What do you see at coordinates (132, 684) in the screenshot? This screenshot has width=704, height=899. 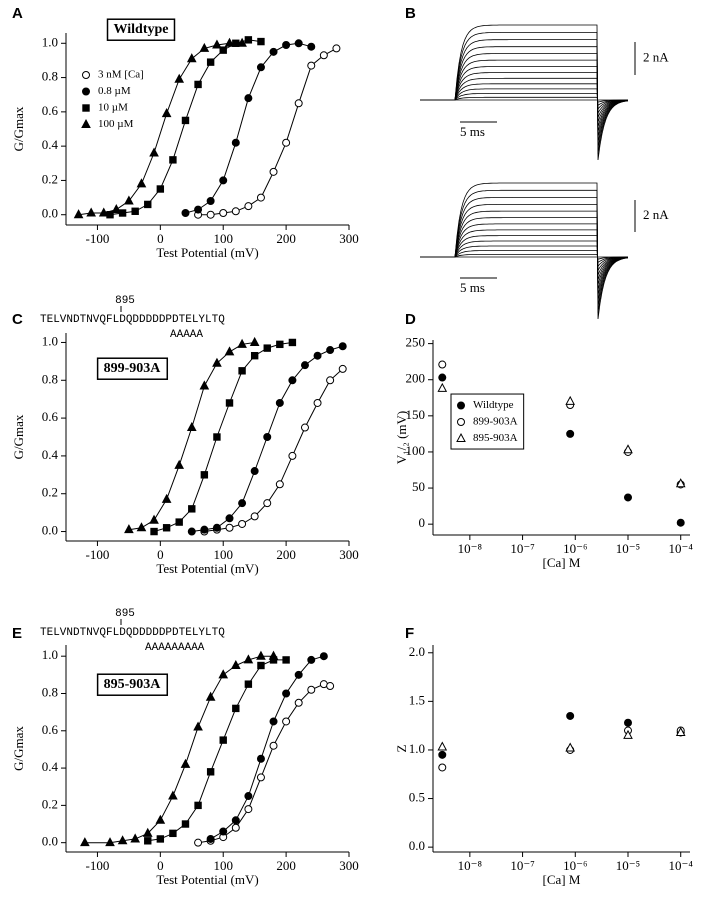 I see `title-box` at bounding box center [132, 684].